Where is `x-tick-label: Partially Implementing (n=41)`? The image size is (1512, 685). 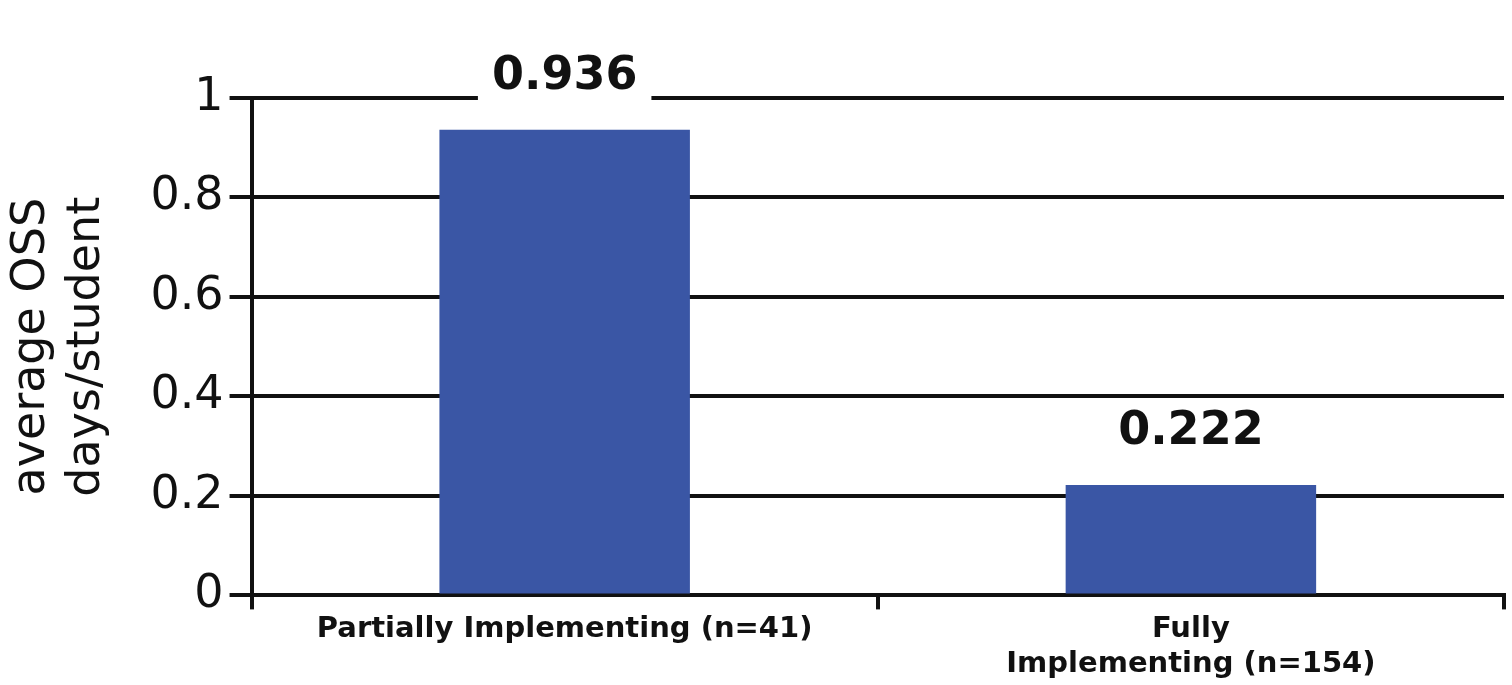
x-tick-label: Partially Implementing (n=41) is located at coordinates (564, 627).